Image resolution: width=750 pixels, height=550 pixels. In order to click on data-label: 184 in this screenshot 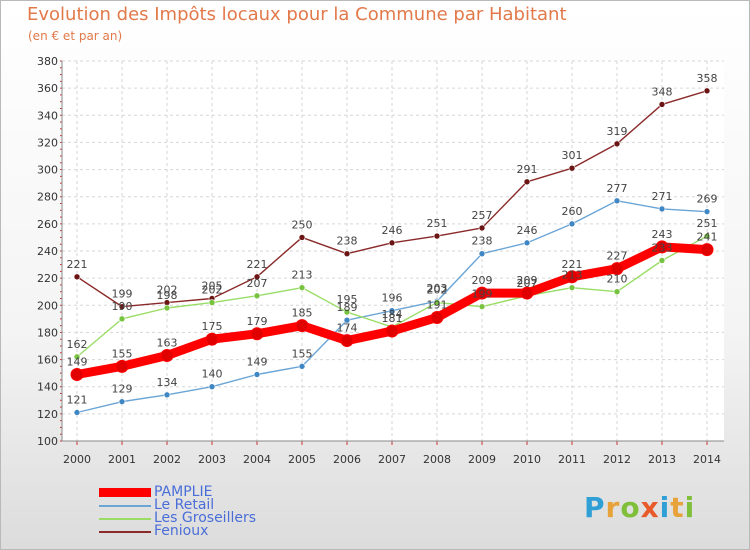, I will do `click(392, 314)`.